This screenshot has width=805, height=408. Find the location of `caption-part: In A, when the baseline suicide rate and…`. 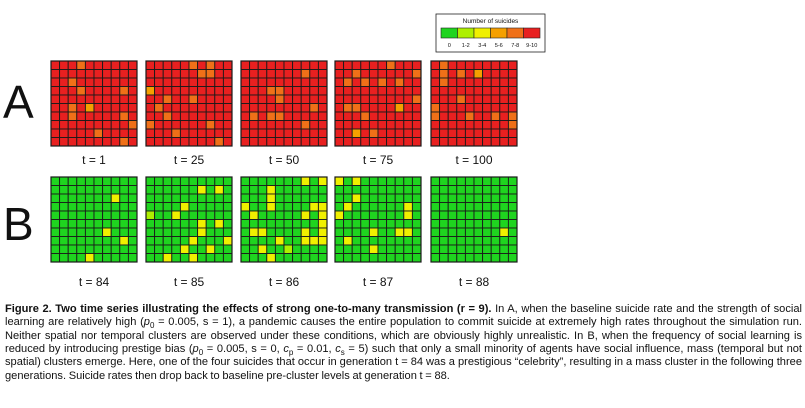

caption-part: In A, when the baseline suicide rate and… is located at coordinates (403, 316).